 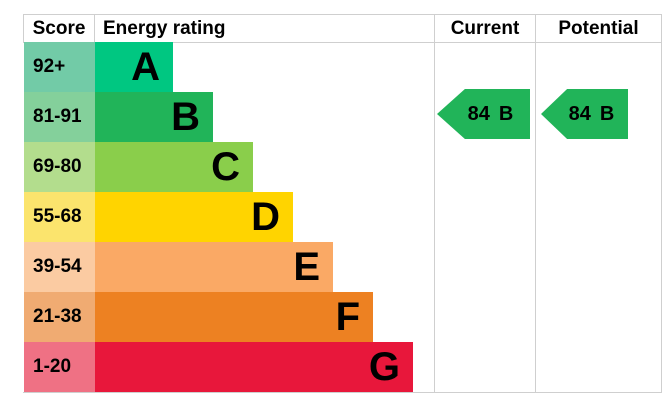 What do you see at coordinates (59, 267) in the screenshot?
I see `score-range-e: 39-54` at bounding box center [59, 267].